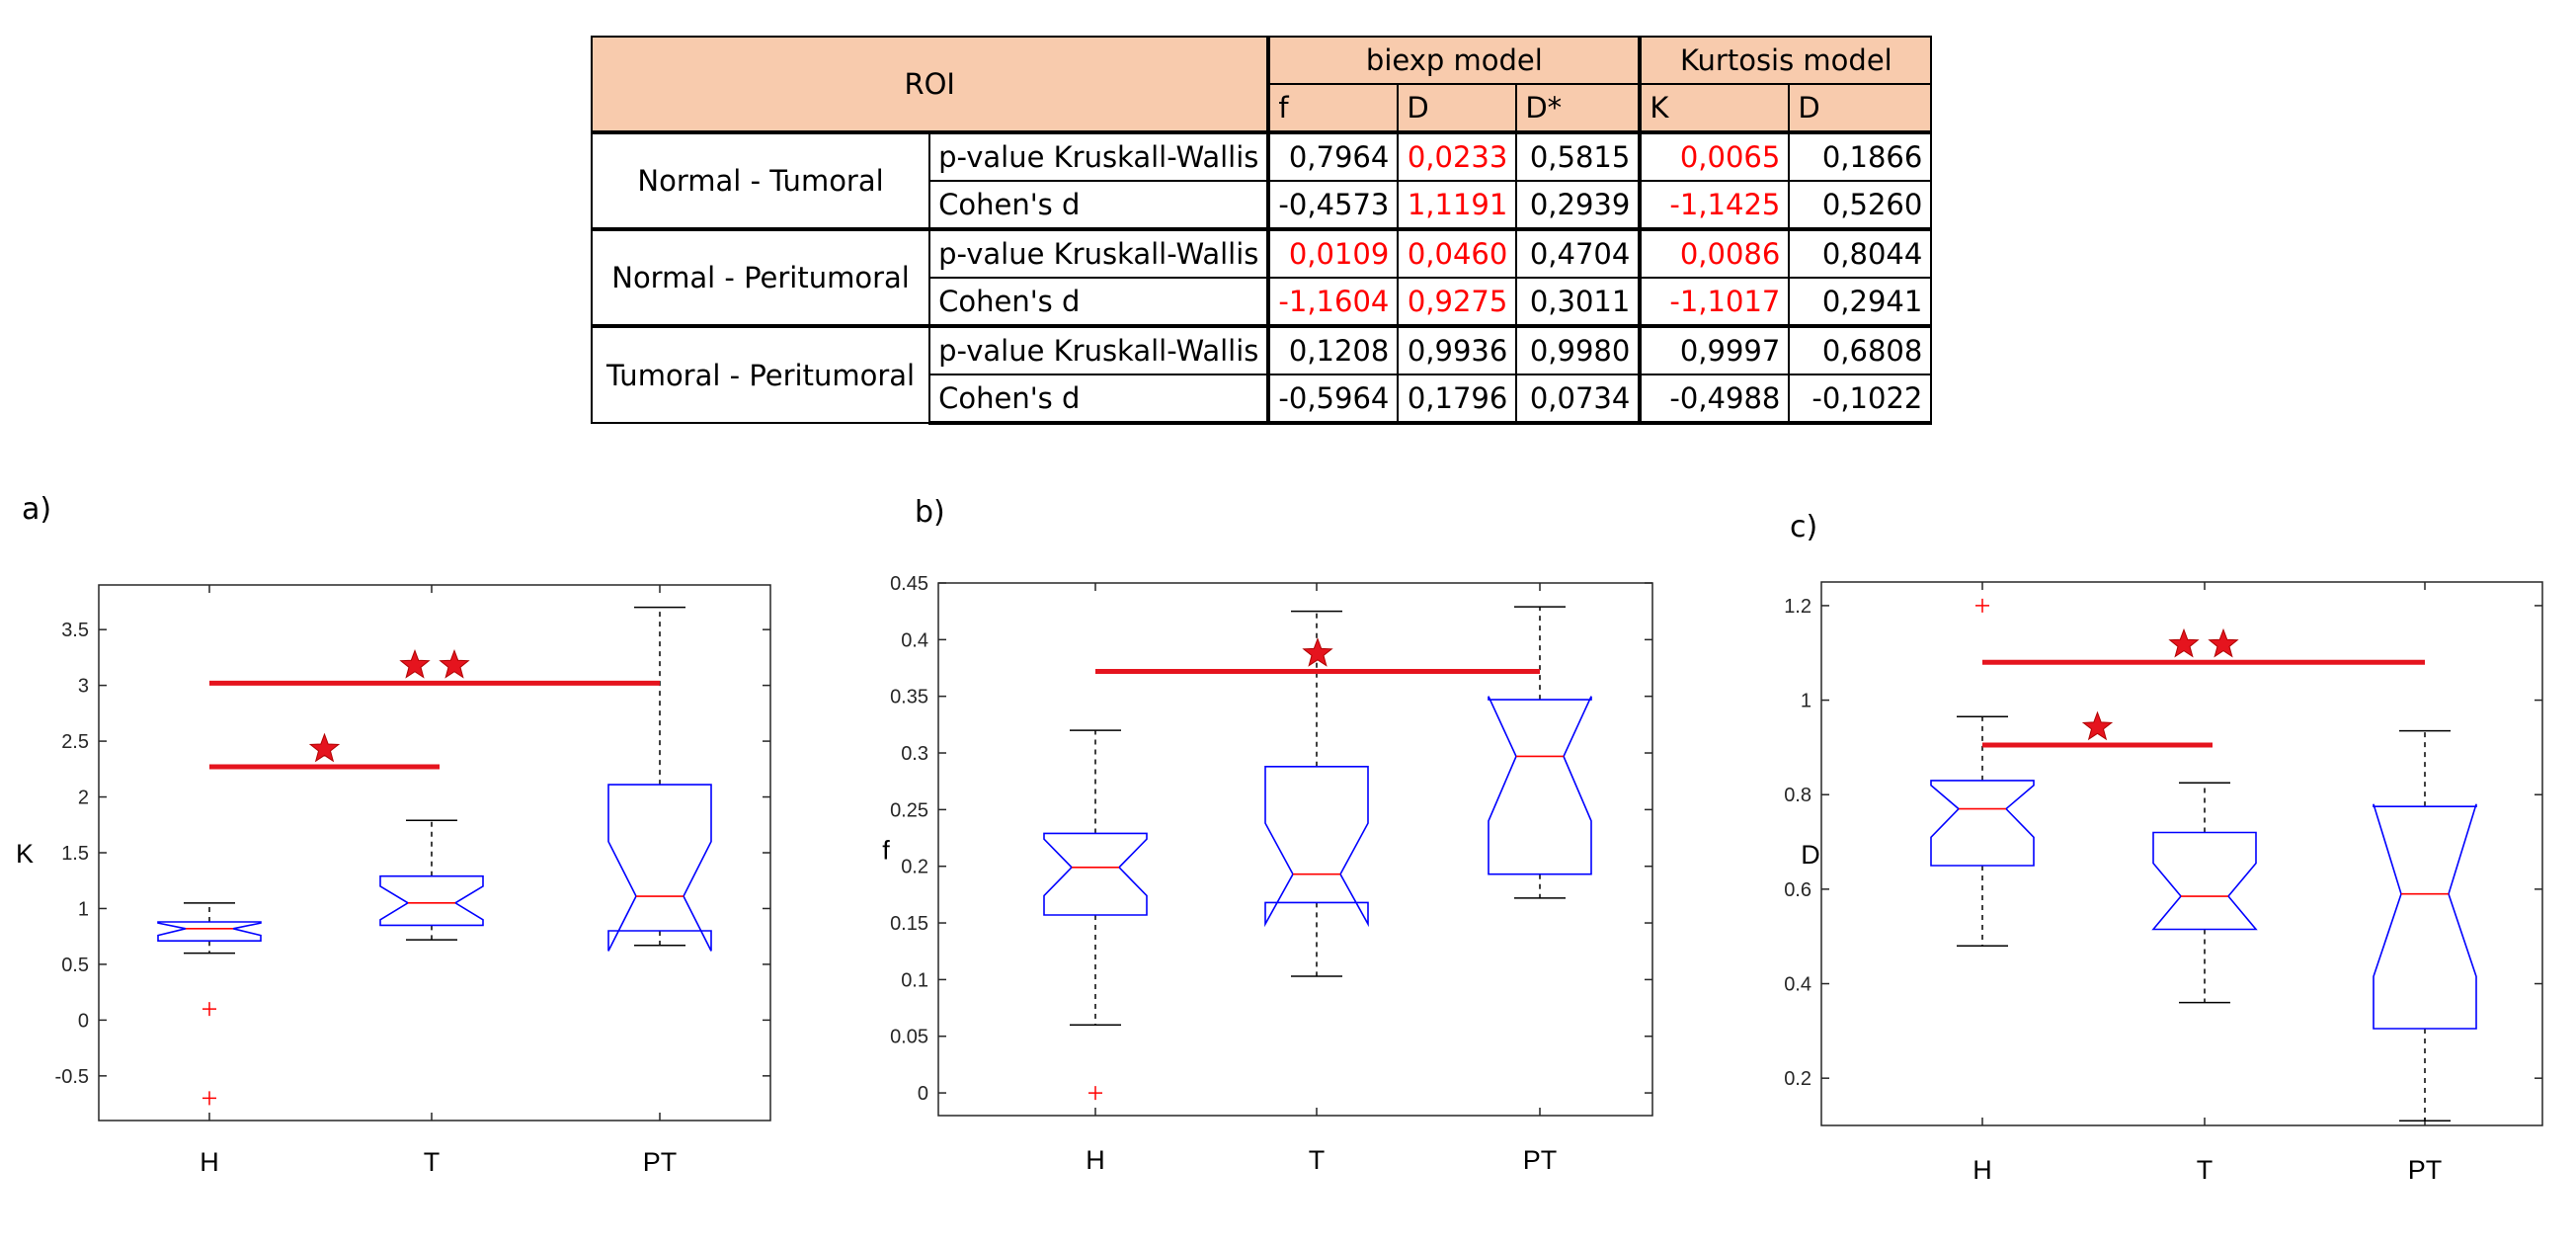 The image size is (2576, 1247). Describe the element at coordinates (1578, 253) in the screenshot. I see `value-cell: 0,4704` at that location.